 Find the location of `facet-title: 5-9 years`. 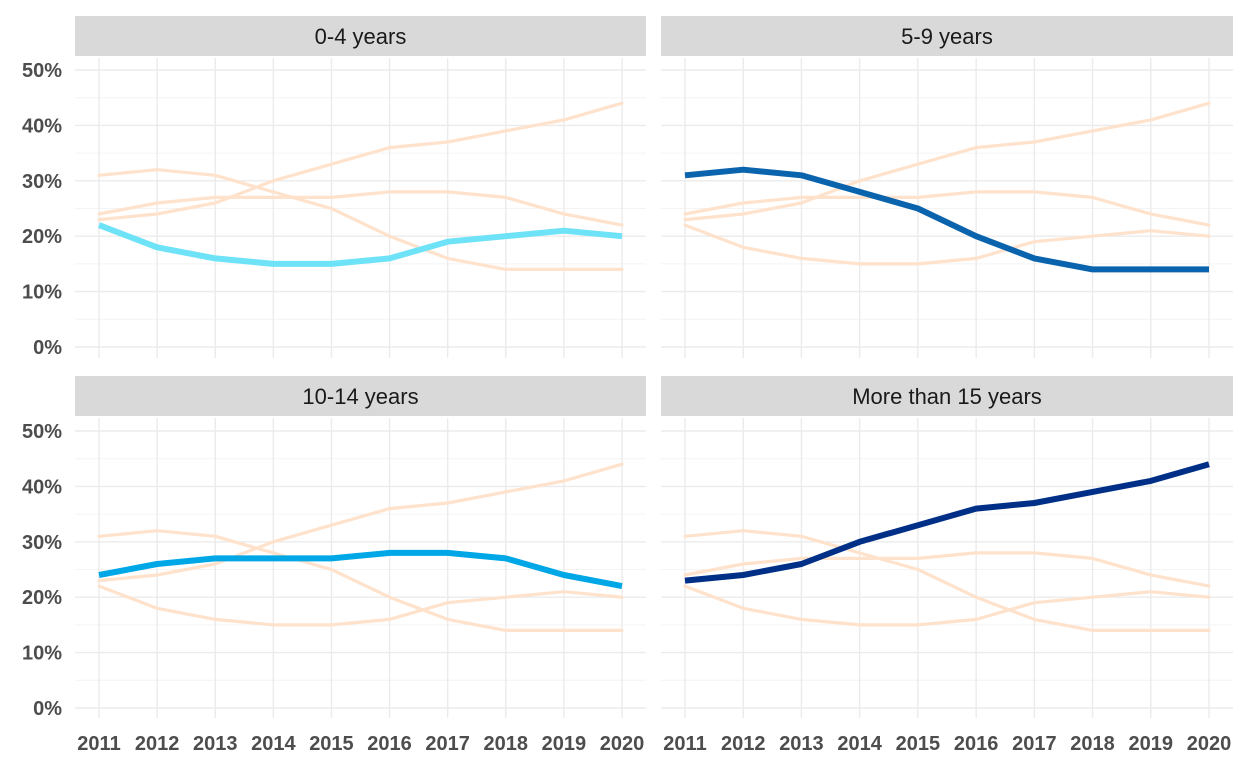

facet-title: 5-9 years is located at coordinates (947, 36).